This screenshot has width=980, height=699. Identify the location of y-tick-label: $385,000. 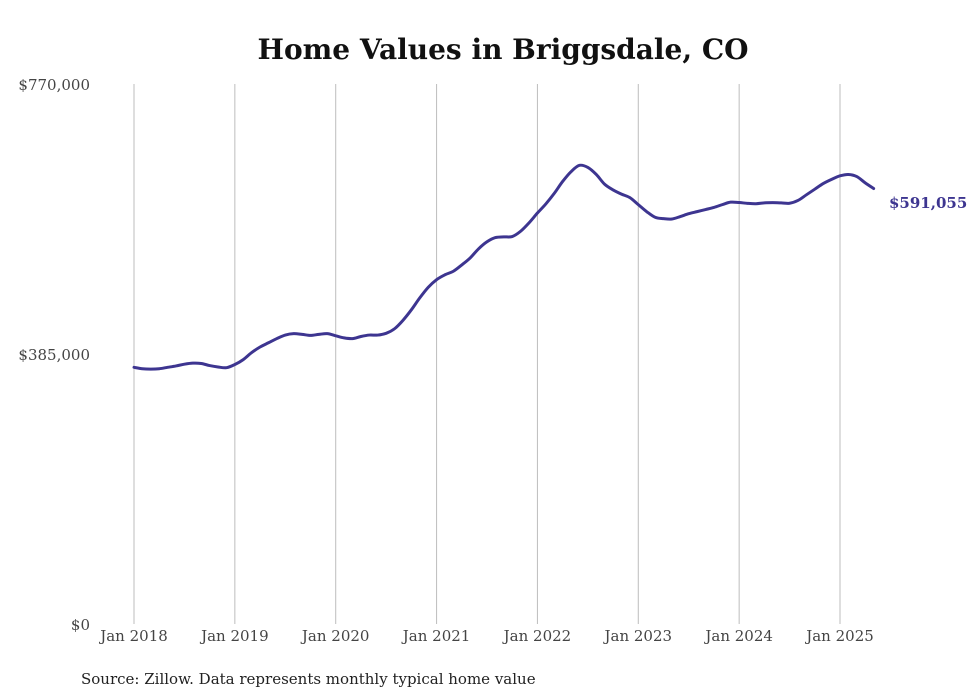
(54, 355).